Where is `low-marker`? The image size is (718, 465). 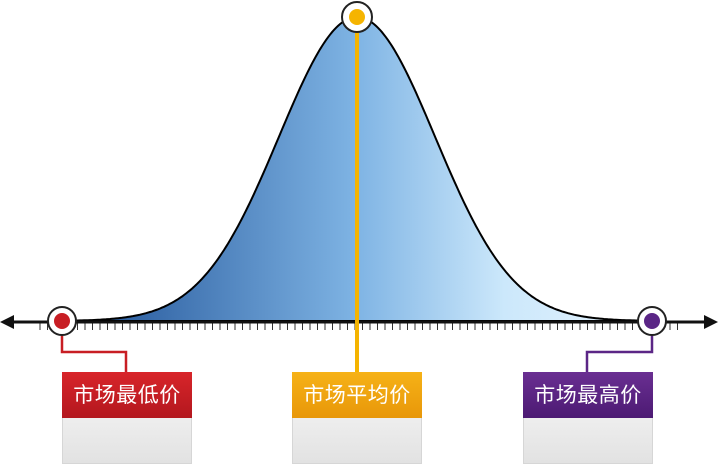
low-marker is located at coordinates (62, 321).